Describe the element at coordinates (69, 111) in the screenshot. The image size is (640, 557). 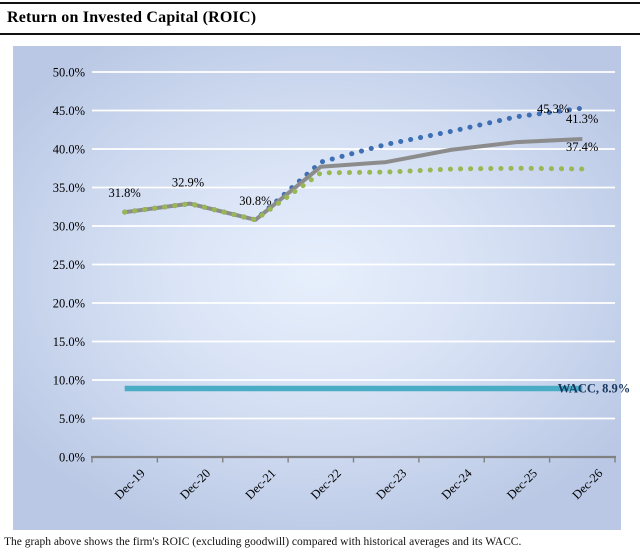
I see `y-axis-tick-label: 45.0%` at that location.